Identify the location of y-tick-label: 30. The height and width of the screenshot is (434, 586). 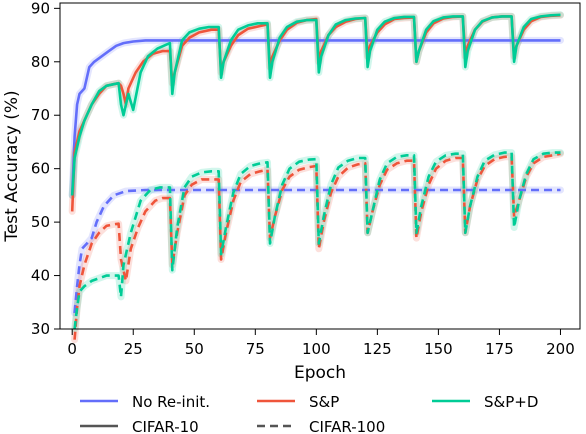
(40, 329).